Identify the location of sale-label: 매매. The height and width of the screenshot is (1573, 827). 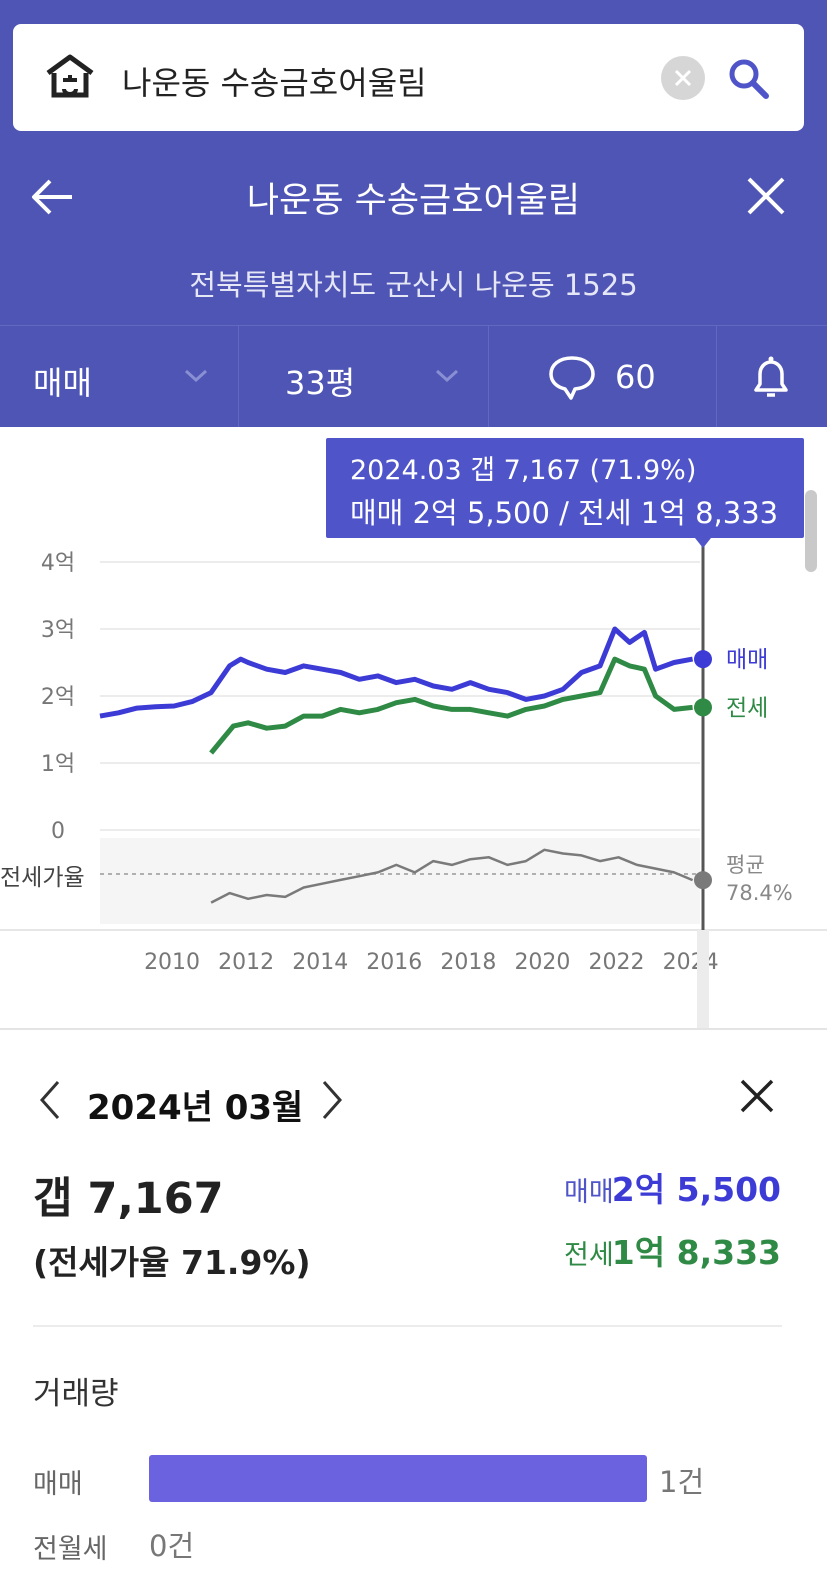
(589, 1192).